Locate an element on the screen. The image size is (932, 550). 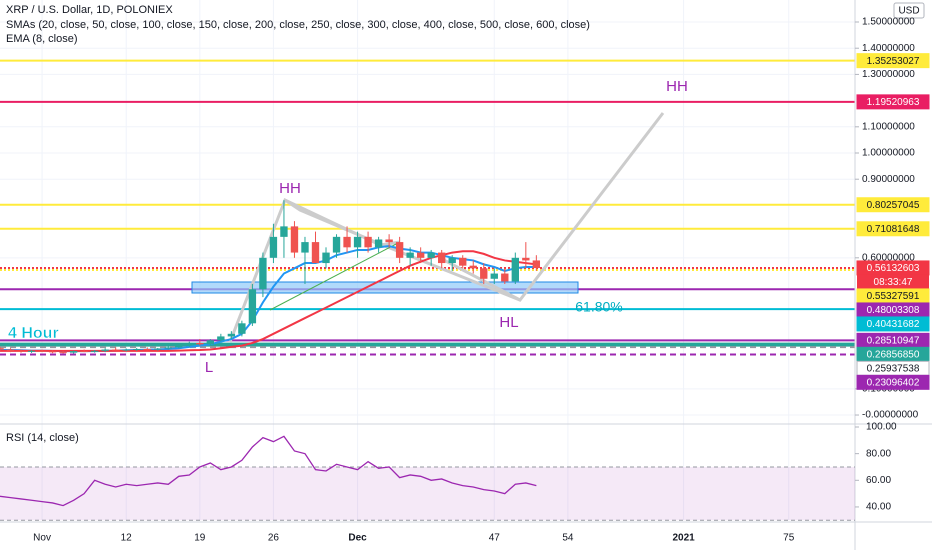
pattern-line is located at coordinates (480, 279).